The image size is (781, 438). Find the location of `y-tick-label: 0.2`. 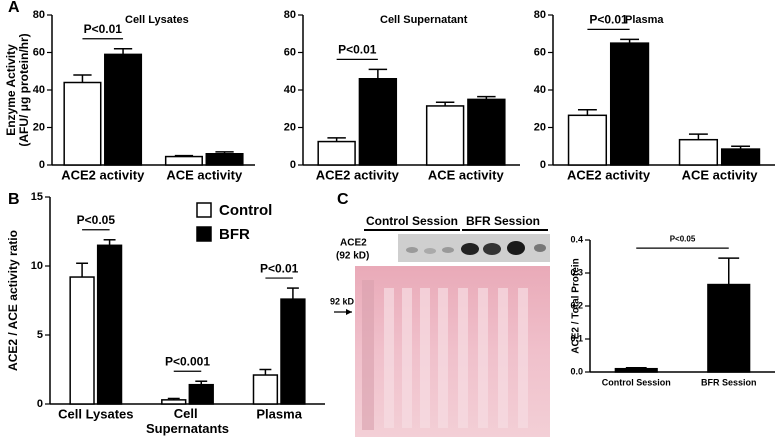

y-tick-label: 0.2 is located at coordinates (576, 305).